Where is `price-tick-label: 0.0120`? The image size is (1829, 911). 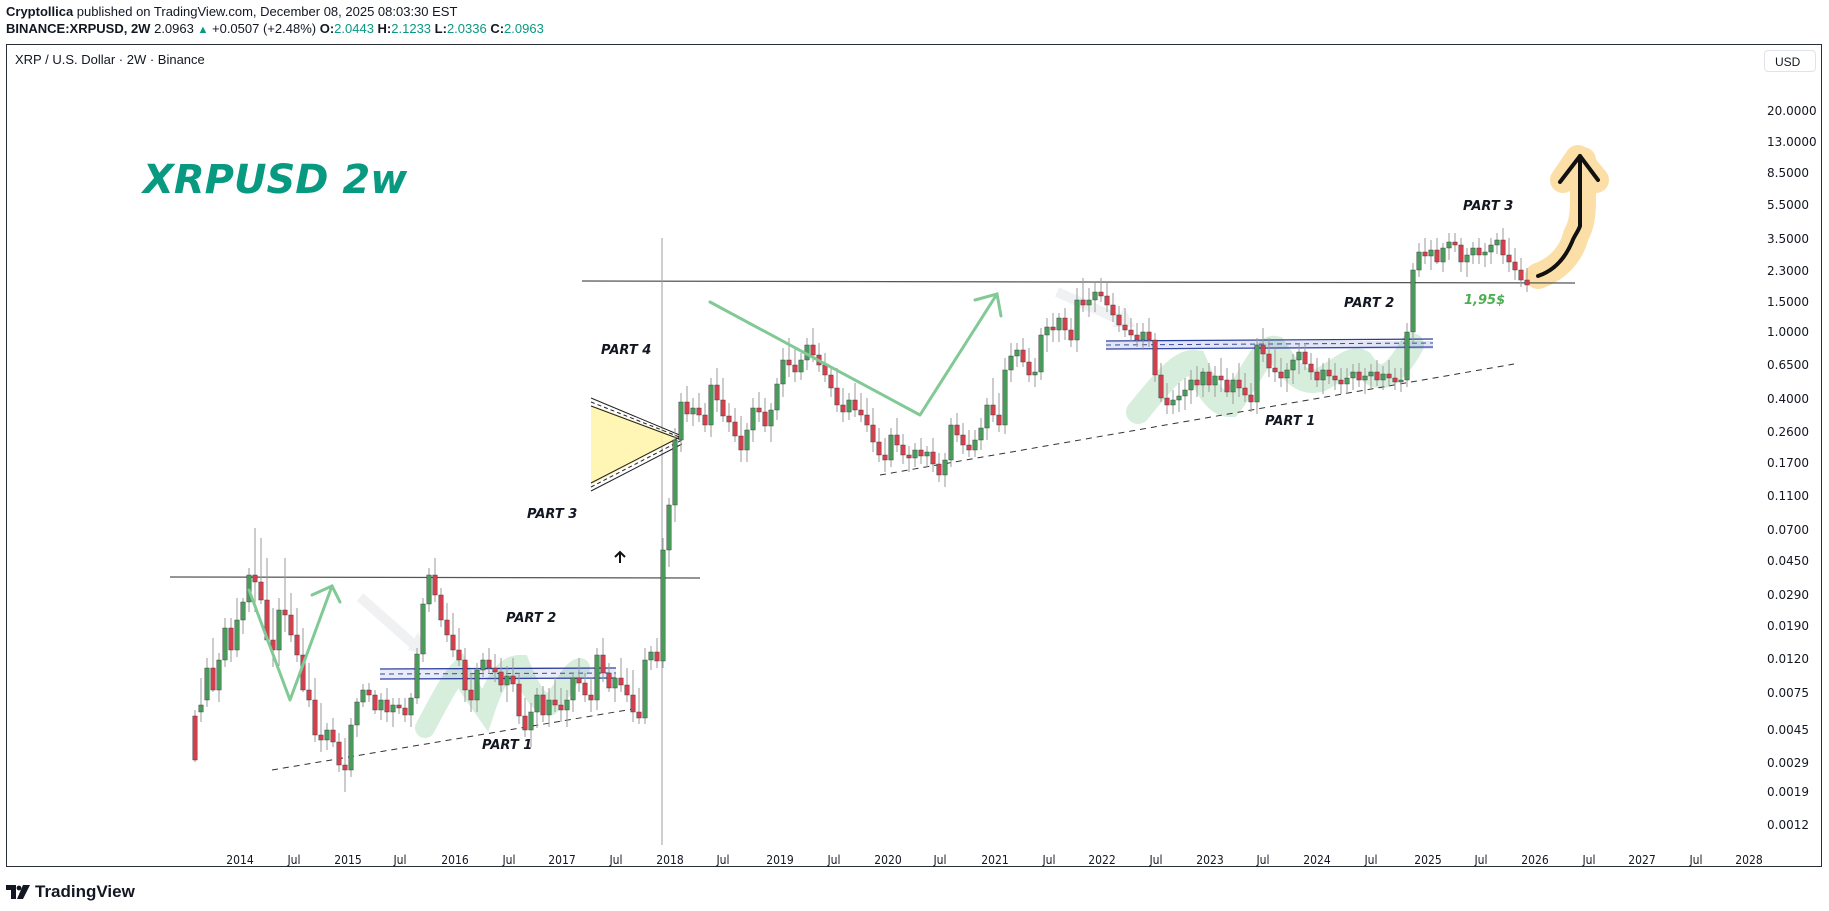 price-tick-label: 0.0120 is located at coordinates (1788, 659).